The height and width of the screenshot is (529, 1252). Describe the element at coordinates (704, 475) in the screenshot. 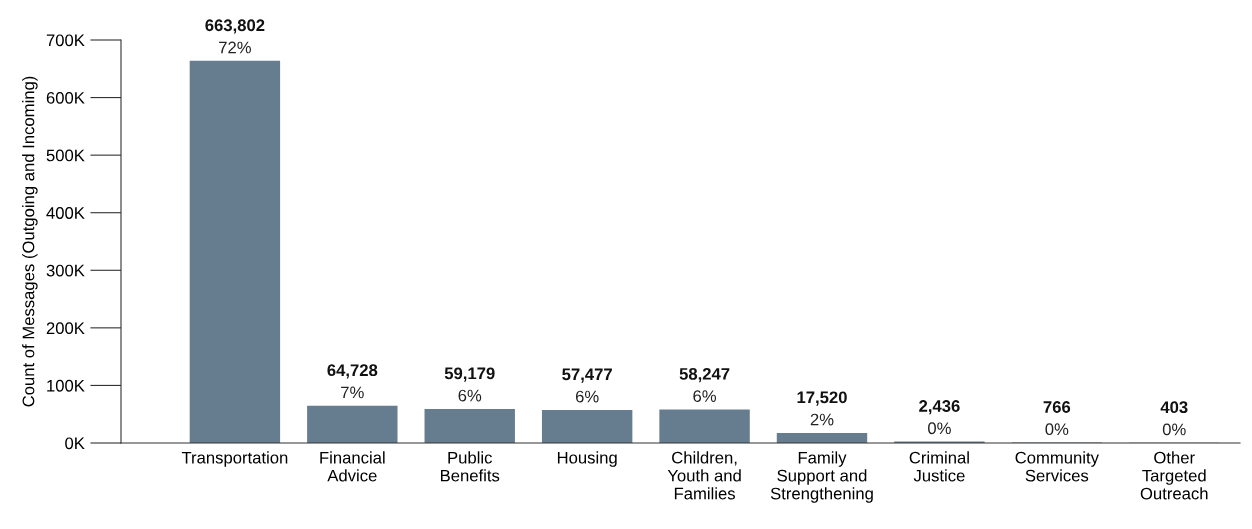

I see `x-tick-label: Children, Youth and Families` at that location.